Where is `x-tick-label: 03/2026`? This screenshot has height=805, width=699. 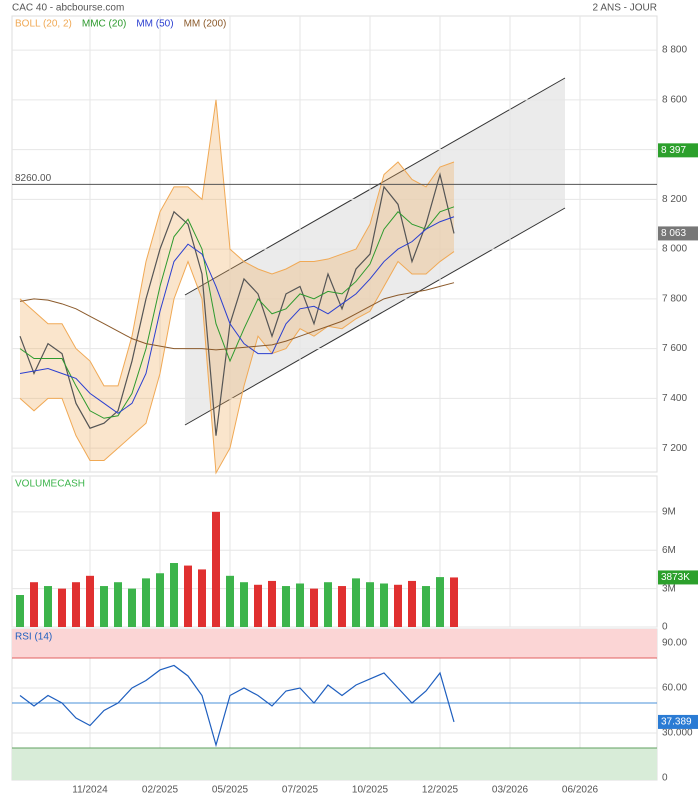
x-tick-label: 03/2026 is located at coordinates (510, 790).